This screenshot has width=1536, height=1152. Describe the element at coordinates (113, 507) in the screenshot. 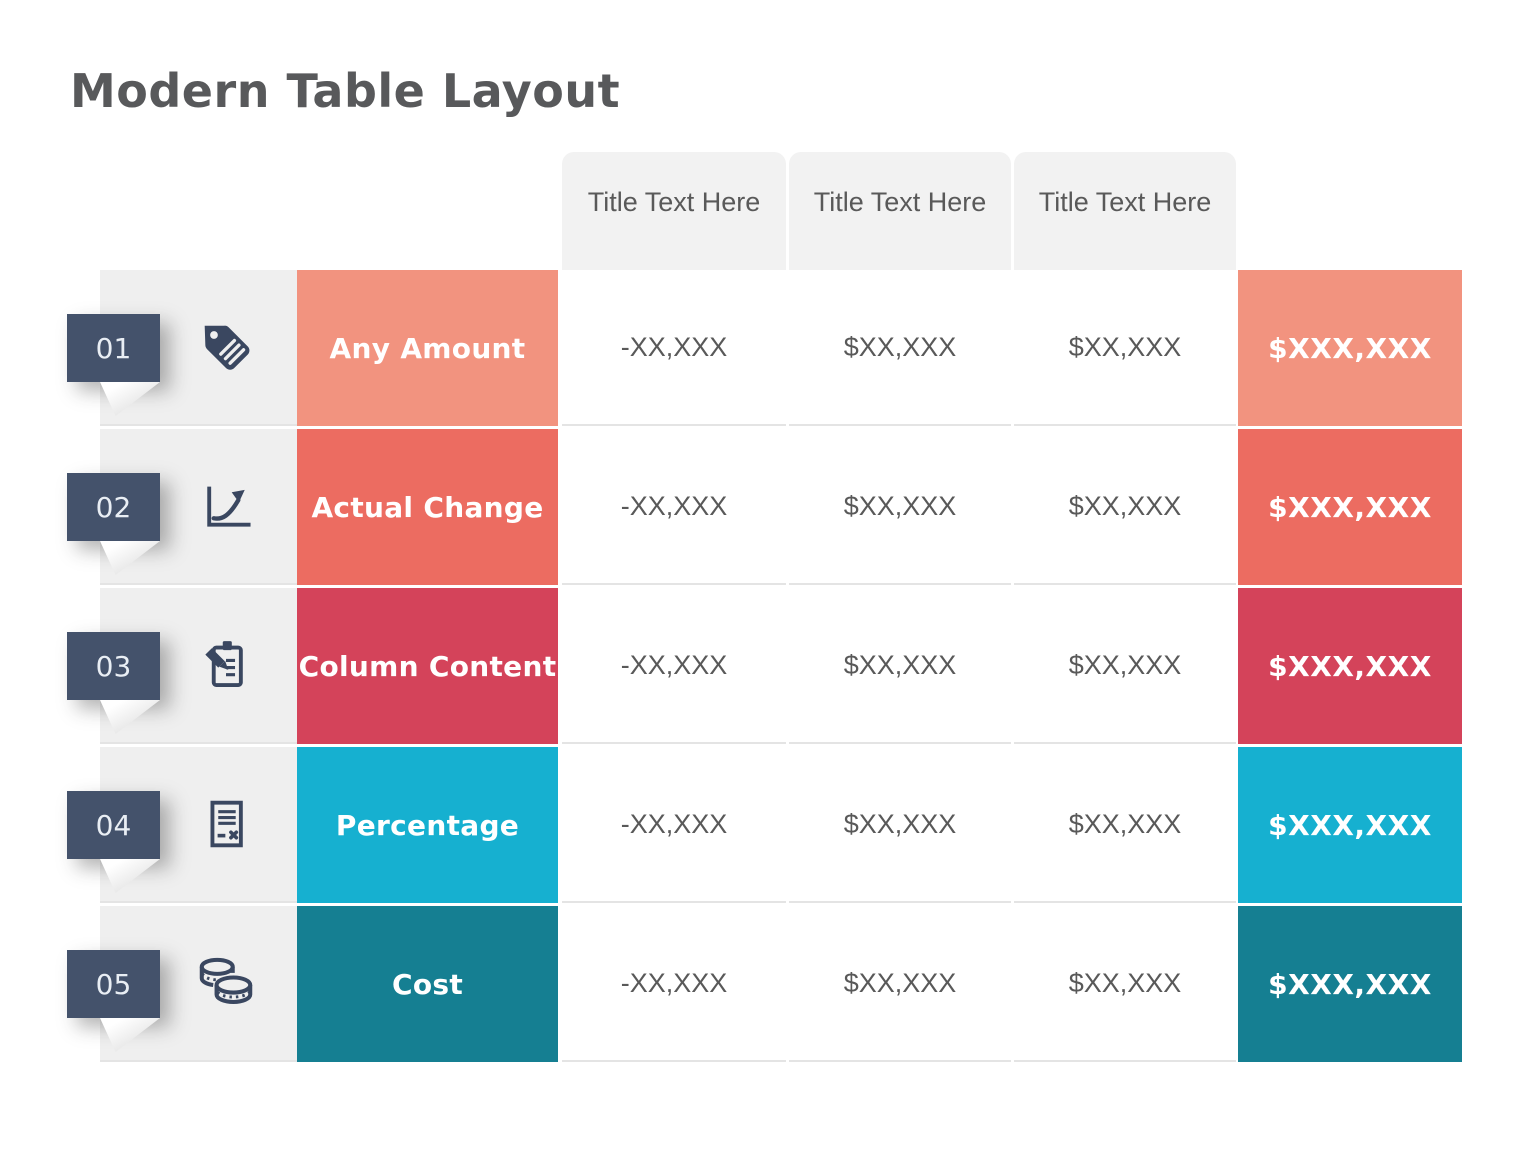

I see `row-number: 02` at that location.